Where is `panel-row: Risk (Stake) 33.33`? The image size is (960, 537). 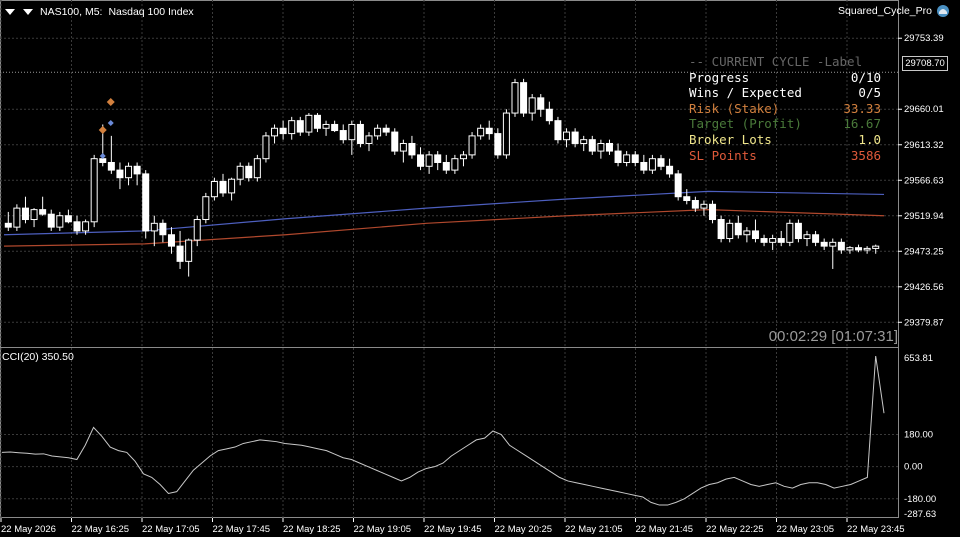 panel-row: Risk (Stake) 33.33 is located at coordinates (785, 109).